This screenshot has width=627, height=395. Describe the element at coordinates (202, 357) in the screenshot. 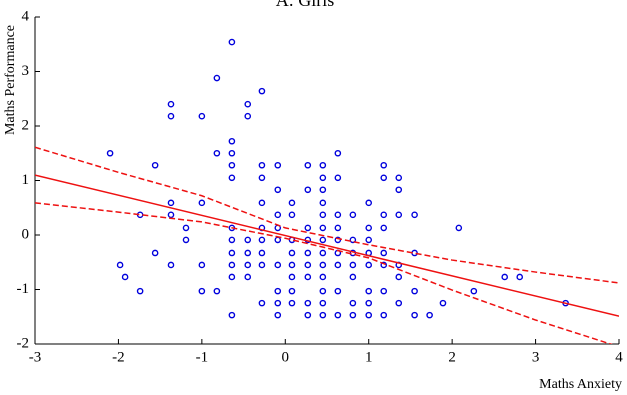

I see `x-tick-label: -1` at that location.